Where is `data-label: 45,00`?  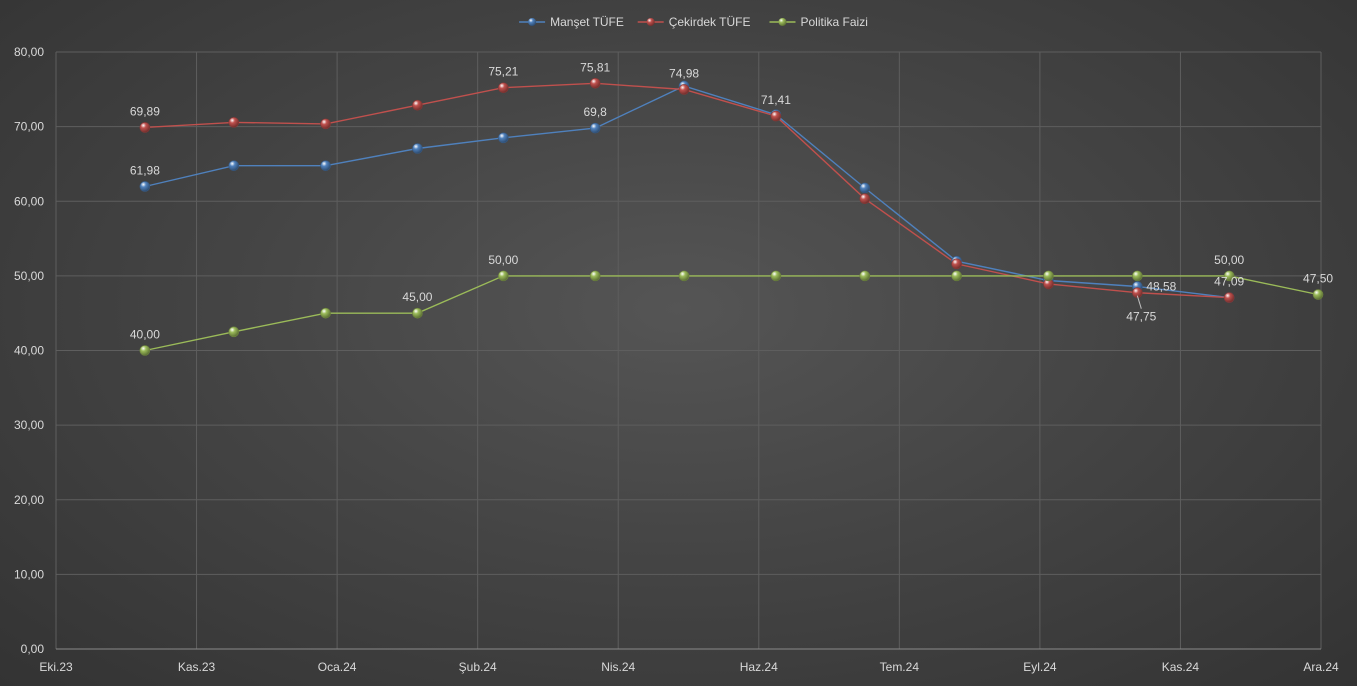
data-label: 45,00 is located at coordinates (417, 297).